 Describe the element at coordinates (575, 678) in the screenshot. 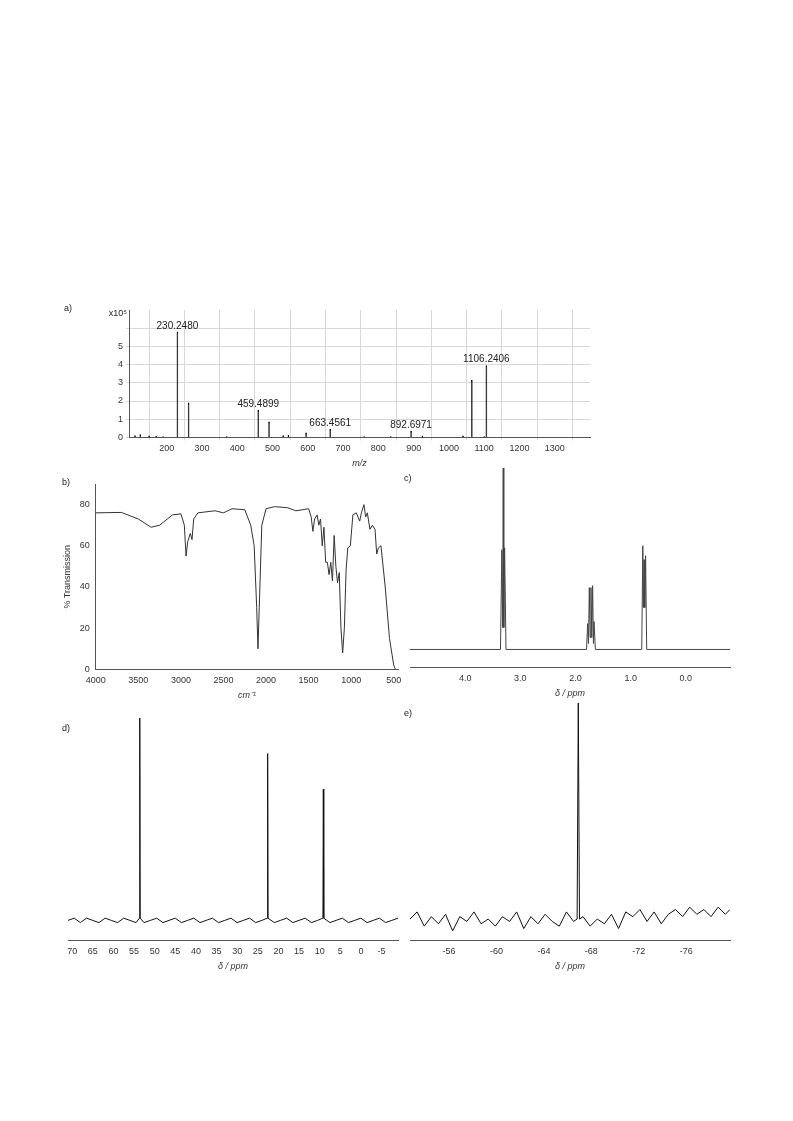

I see `x-tick-label: 2.0` at that location.